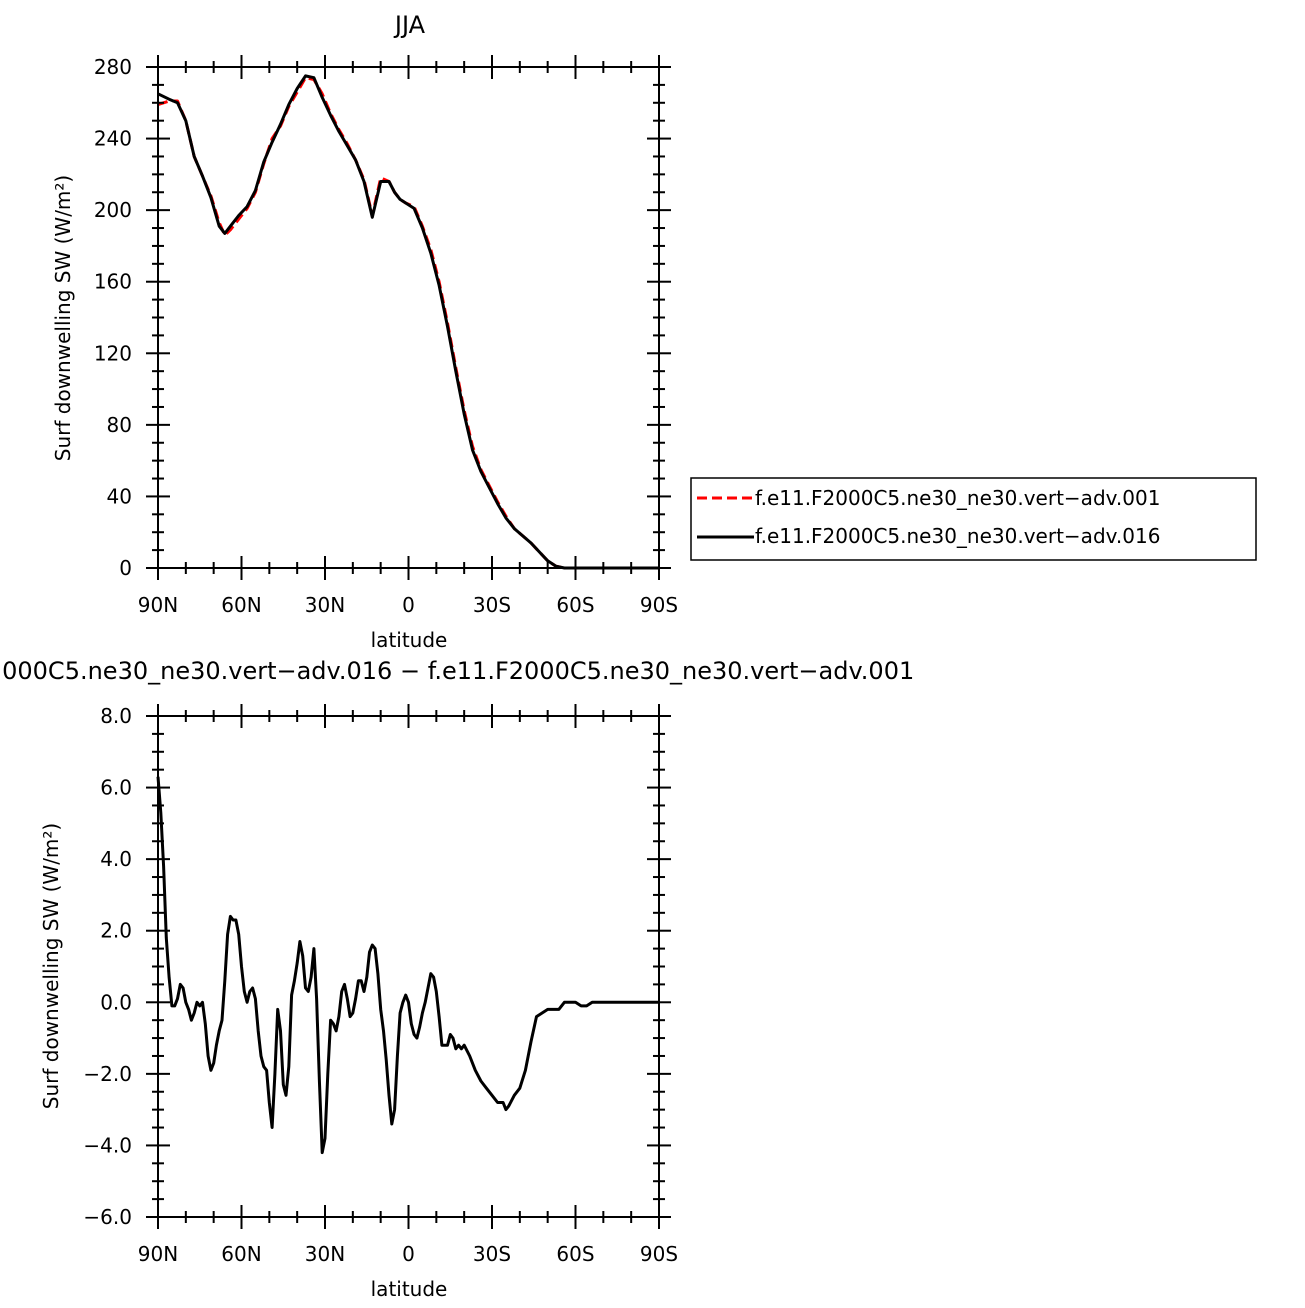 This screenshot has height=1308, width=1305. What do you see at coordinates (957, 536) in the screenshot?
I see `legend-label-016: f.e11.F2000C5.ne30_ne30.vert−adv.016` at bounding box center [957, 536].